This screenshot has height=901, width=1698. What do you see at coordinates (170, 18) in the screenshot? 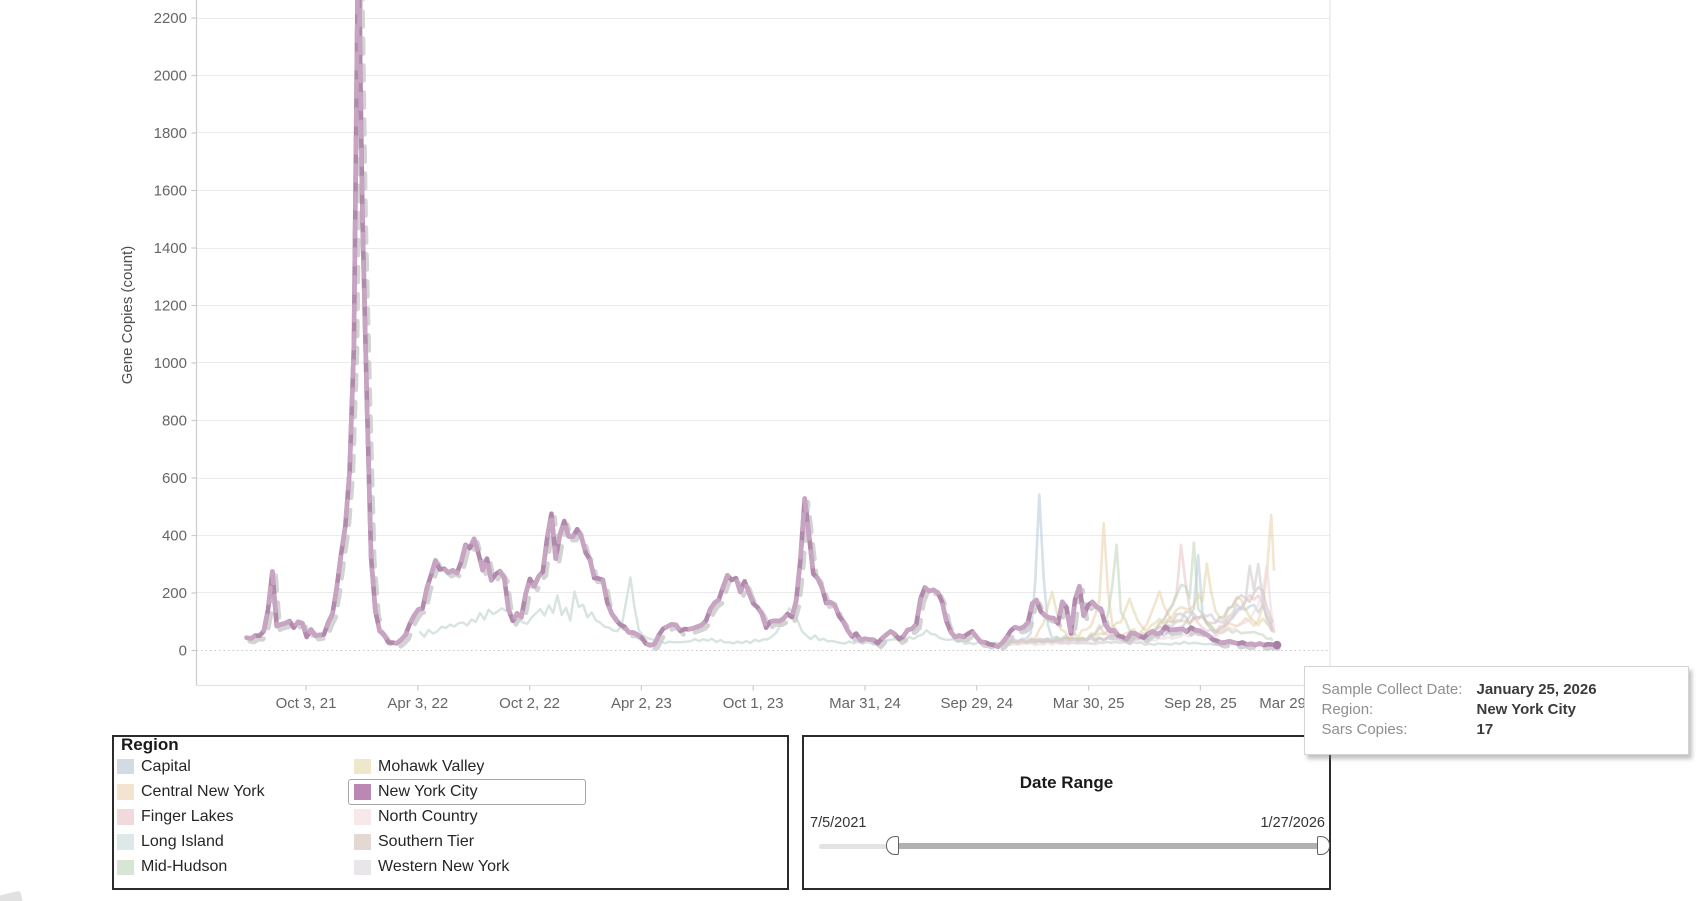
I see `svg-text: 2200` at bounding box center [170, 18].